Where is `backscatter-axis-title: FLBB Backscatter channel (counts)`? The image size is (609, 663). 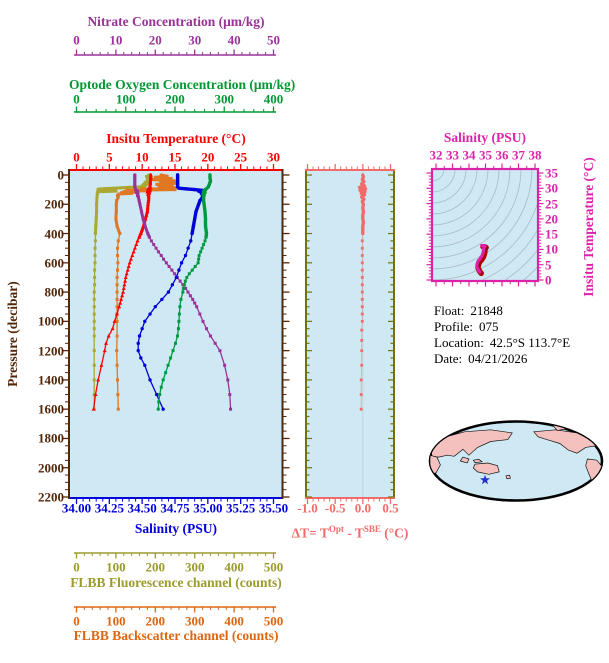 backscatter-axis-title: FLBB Backscatter channel (counts) is located at coordinates (176, 635).